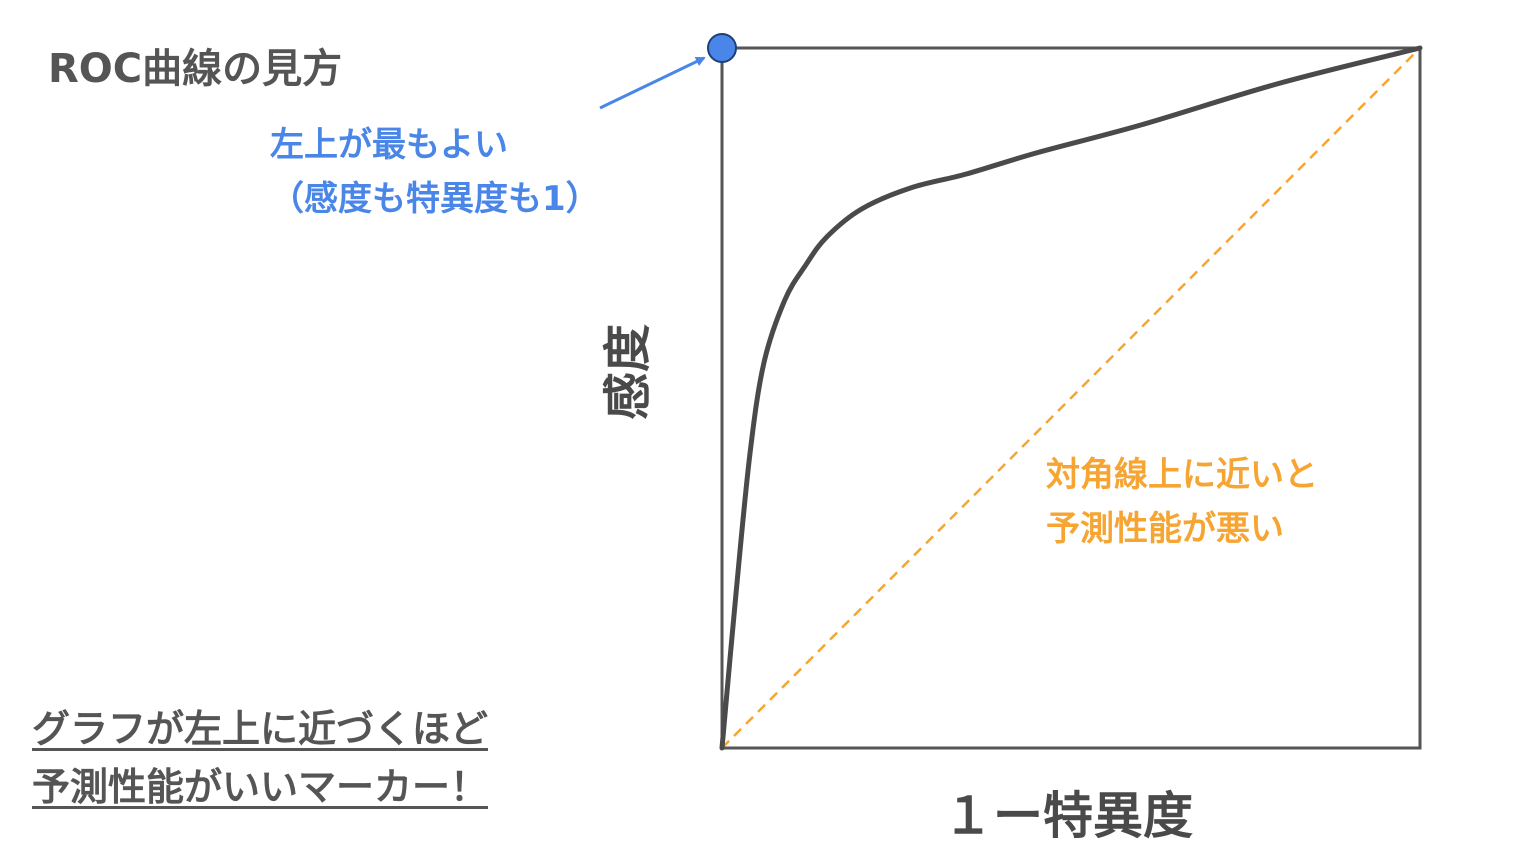 The width and height of the screenshot is (1536, 864). Describe the element at coordinates (260, 729) in the screenshot. I see `conclusion-note-line1: グラフが左上に近づくほど` at that location.